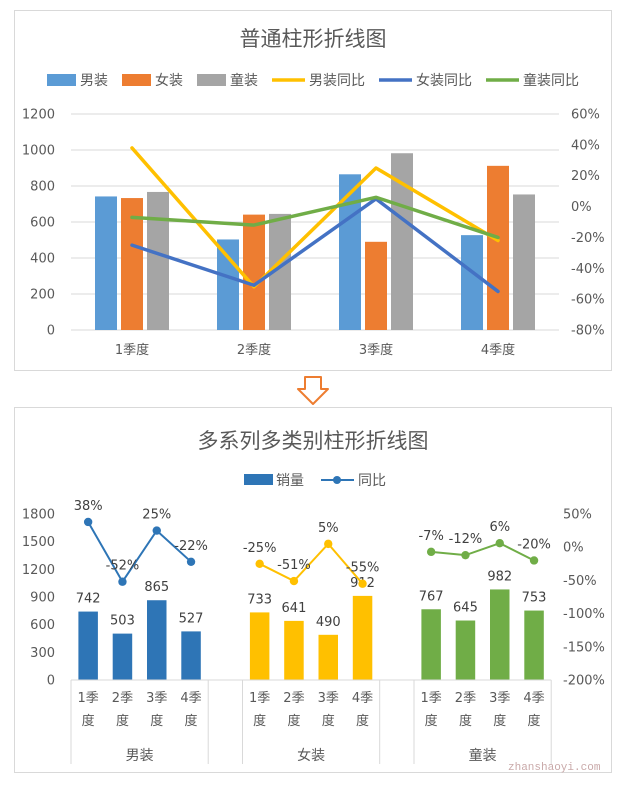 Image resolution: width=628 pixels, height=785 pixels. Describe the element at coordinates (311, 563) in the screenshot. I see `chart2-line-女装` at that location.